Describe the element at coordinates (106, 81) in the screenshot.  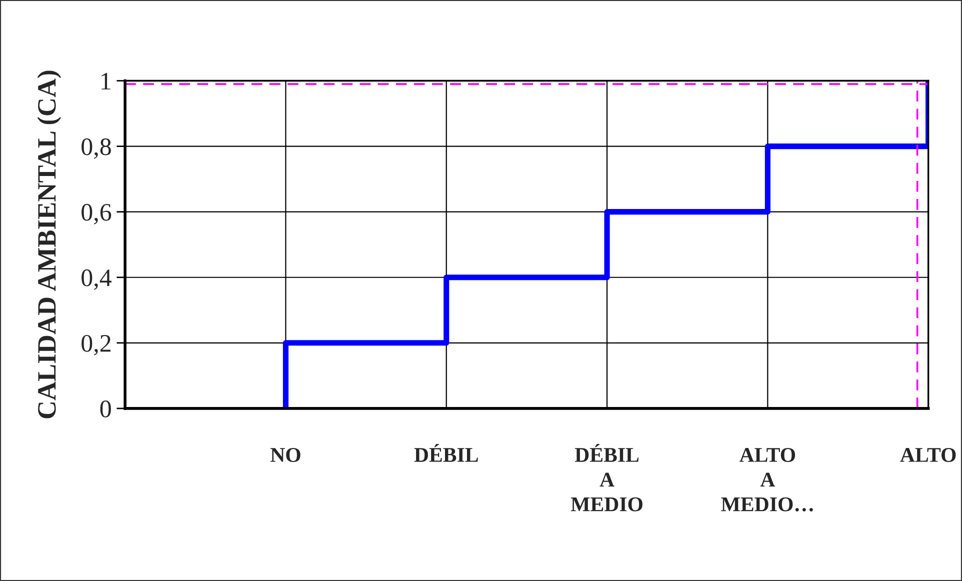
I see `y-tick-label: 1` at that location.